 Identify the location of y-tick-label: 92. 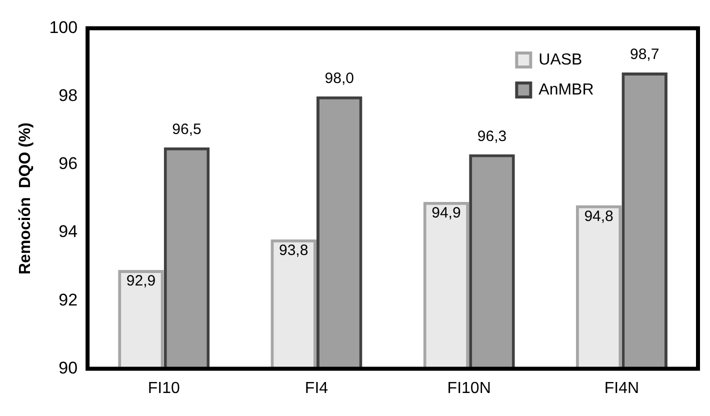
(68, 300).